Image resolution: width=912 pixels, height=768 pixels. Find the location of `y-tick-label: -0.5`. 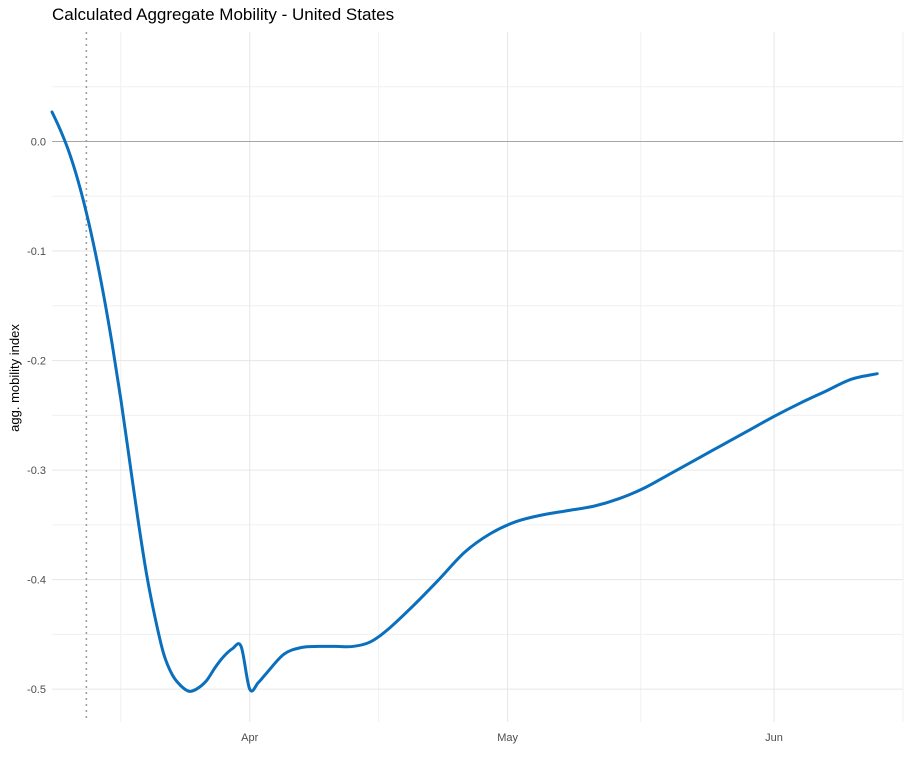

y-tick-label: -0.5 is located at coordinates (36, 690).